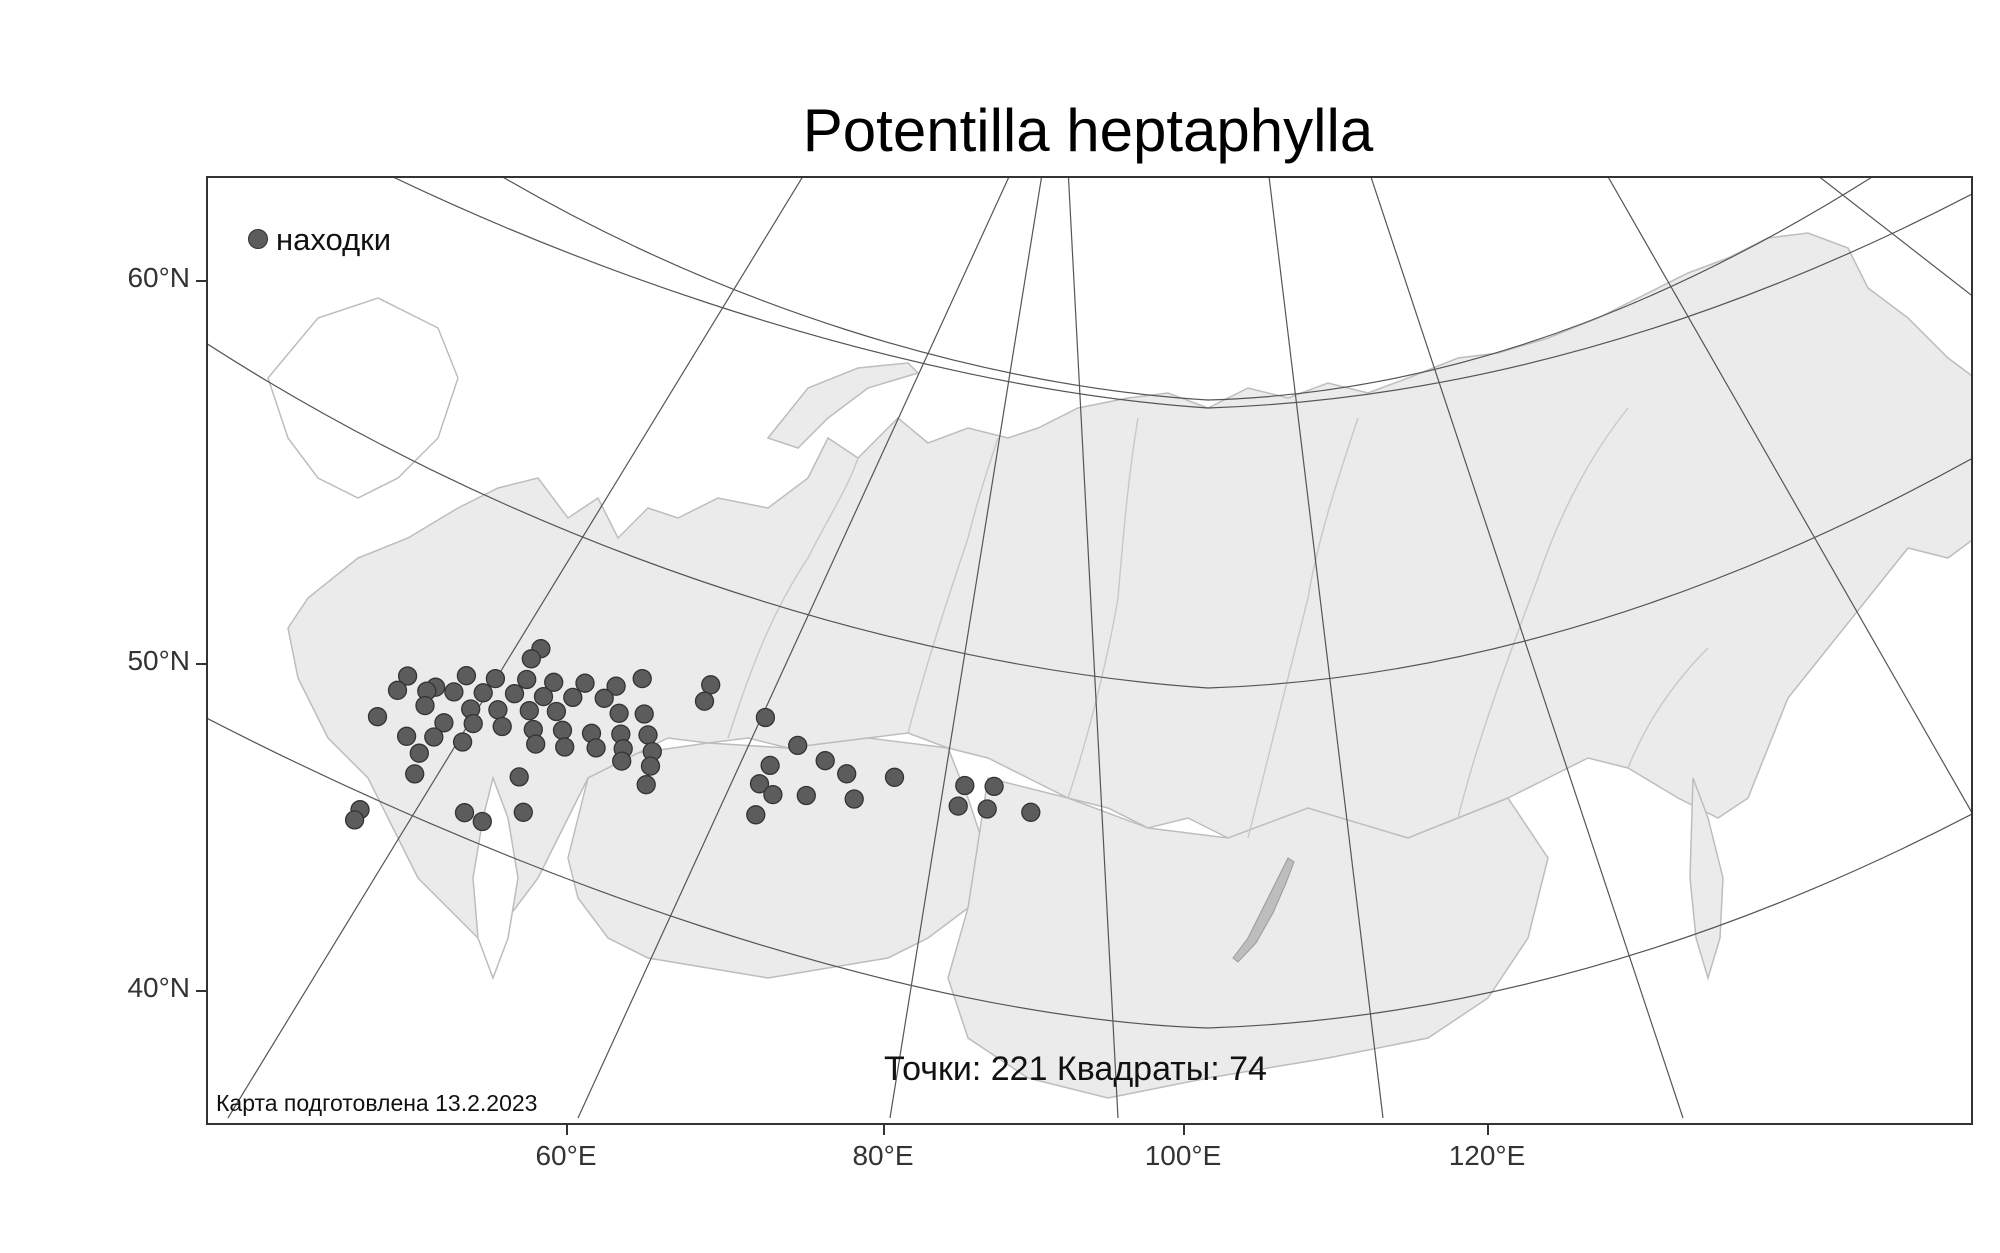 The width and height of the screenshot is (2000, 1253). Describe the element at coordinates (1706, 879) in the screenshot. I see `land-sakhalin` at that location.